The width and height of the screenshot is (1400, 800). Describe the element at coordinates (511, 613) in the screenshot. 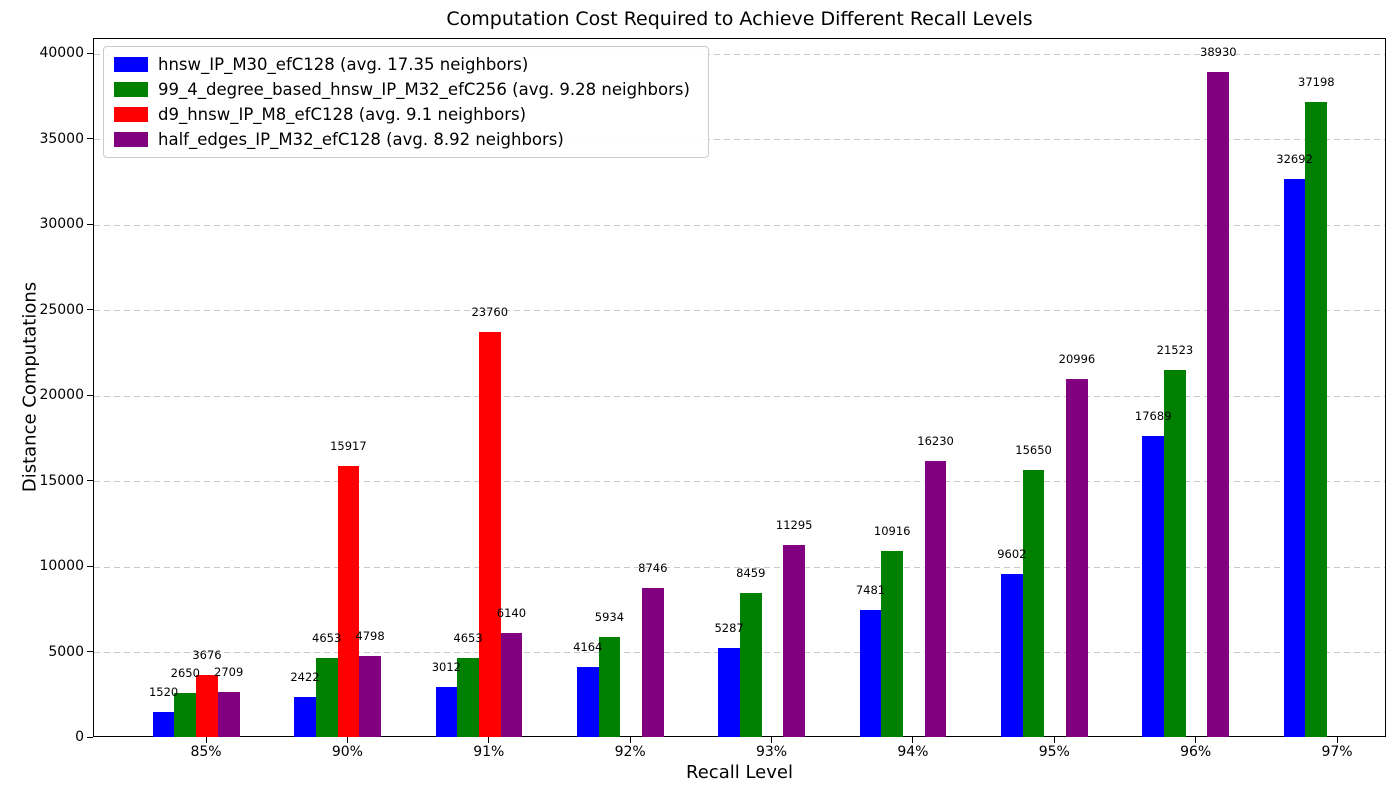

I see `bar-value-label: 6140` at that location.